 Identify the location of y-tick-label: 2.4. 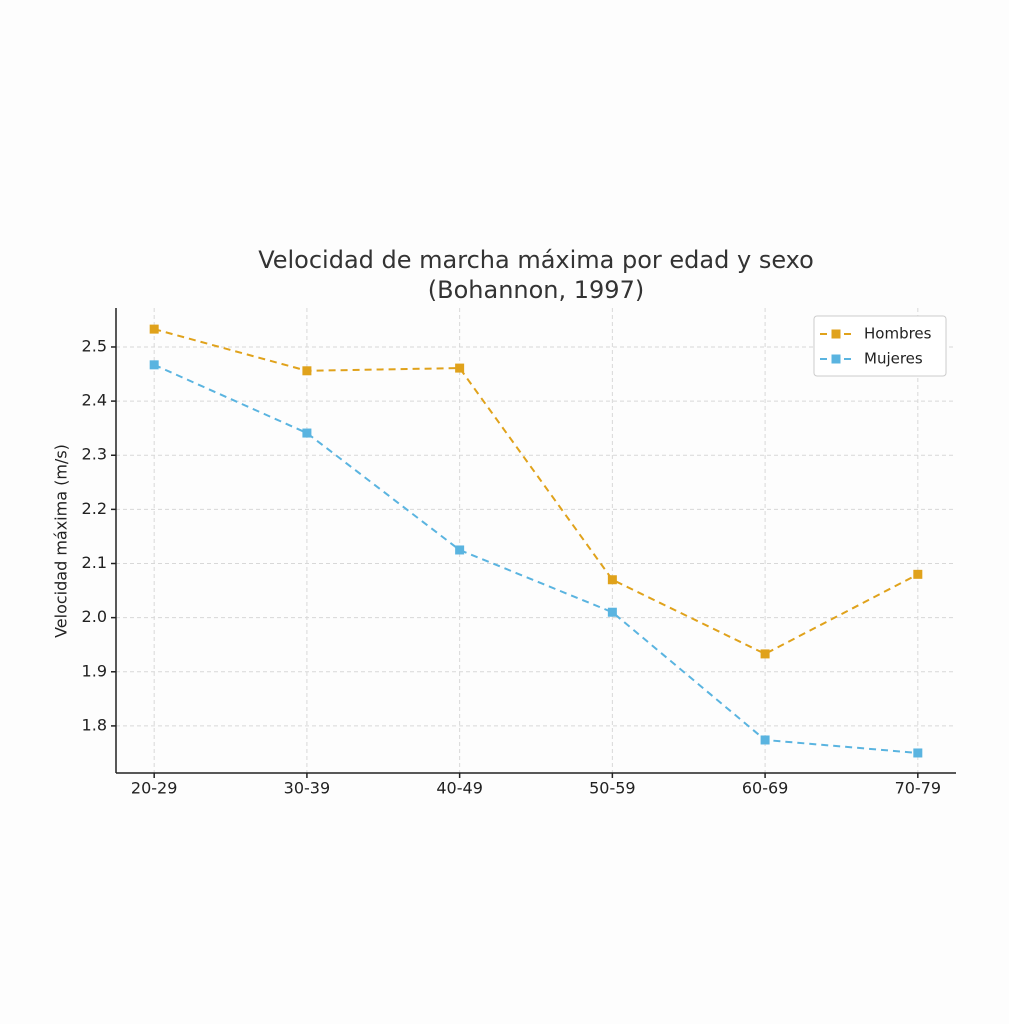
(94, 400).